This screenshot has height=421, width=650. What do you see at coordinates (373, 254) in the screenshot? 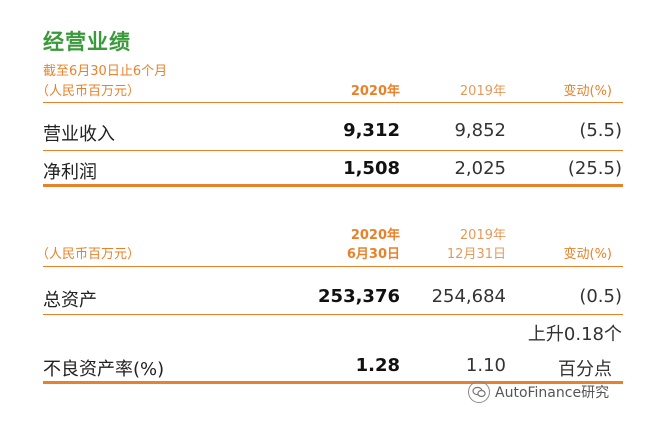
I see `col2-2020-date: 6月30日` at bounding box center [373, 254].